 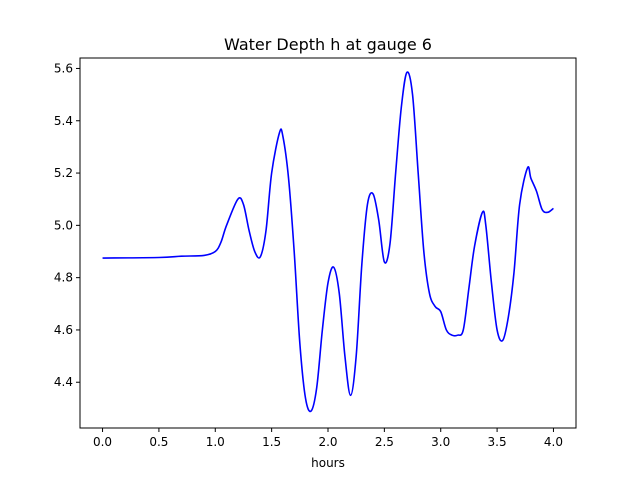 I want to click on x-tick-label: 3.5, so click(x=497, y=442).